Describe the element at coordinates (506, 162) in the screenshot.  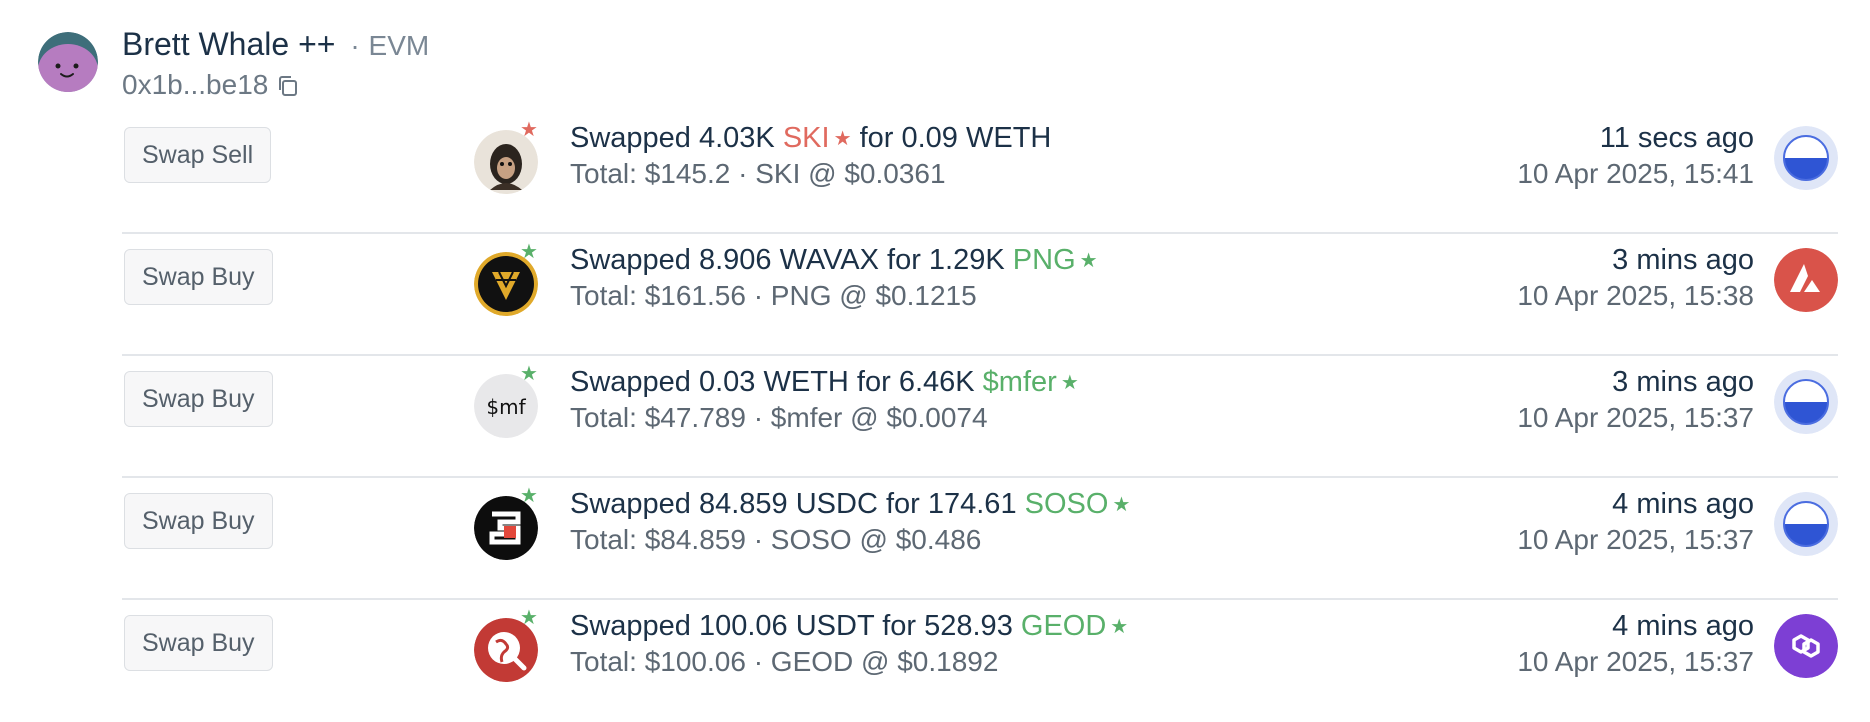
I see `ski-monkey-icon` at that location.